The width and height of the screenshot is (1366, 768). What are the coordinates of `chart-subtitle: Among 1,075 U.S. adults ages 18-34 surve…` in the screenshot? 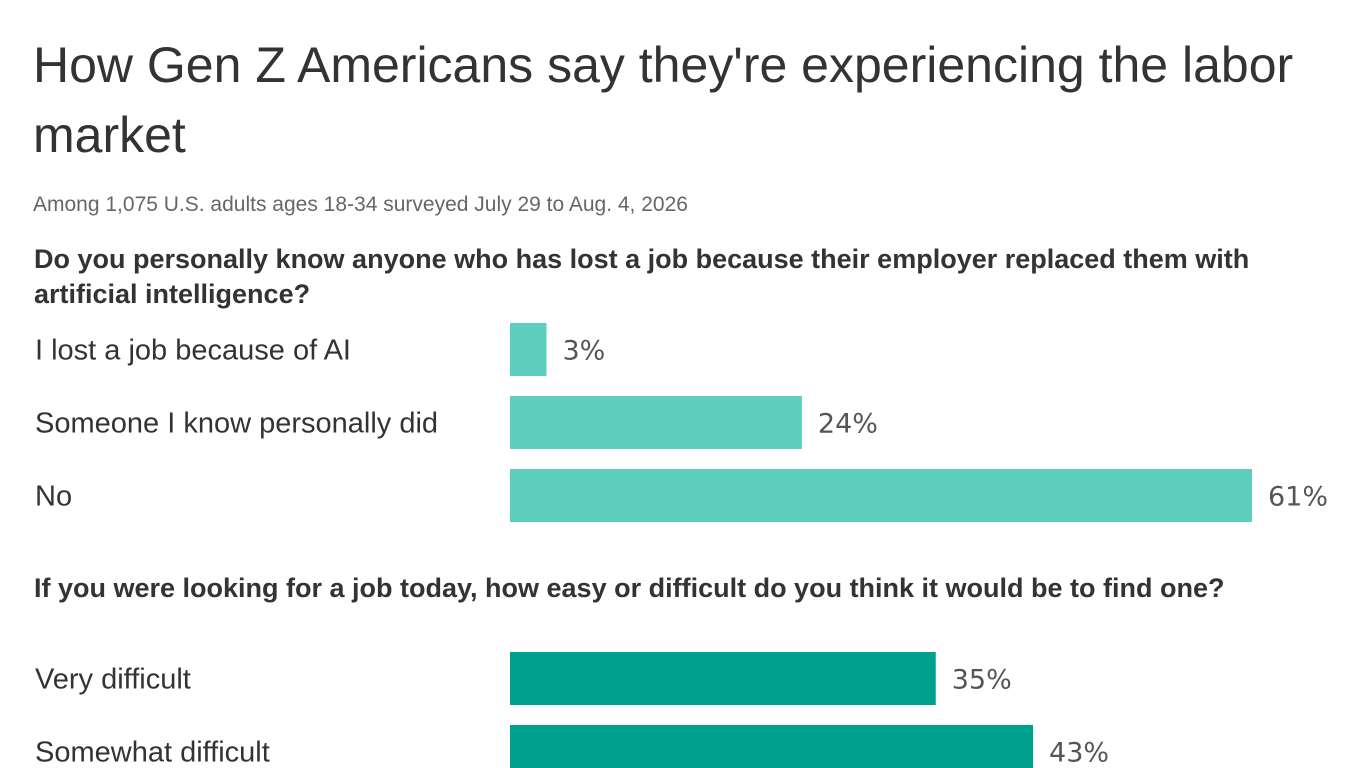 It's located at (360, 204).